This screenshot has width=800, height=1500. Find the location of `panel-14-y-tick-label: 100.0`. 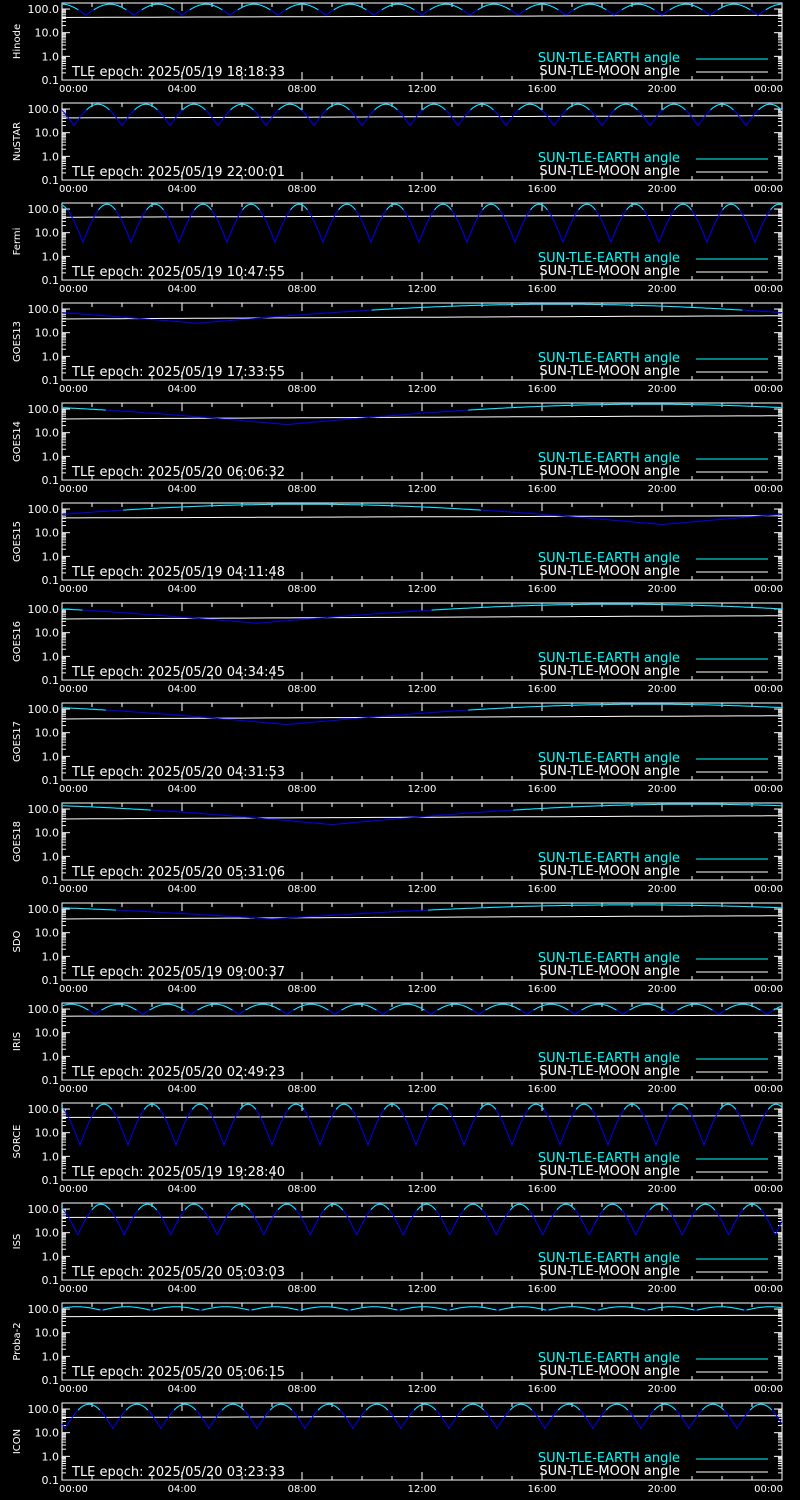

panel-14-y-tick-label: 100.0 is located at coordinates (44, 1309).